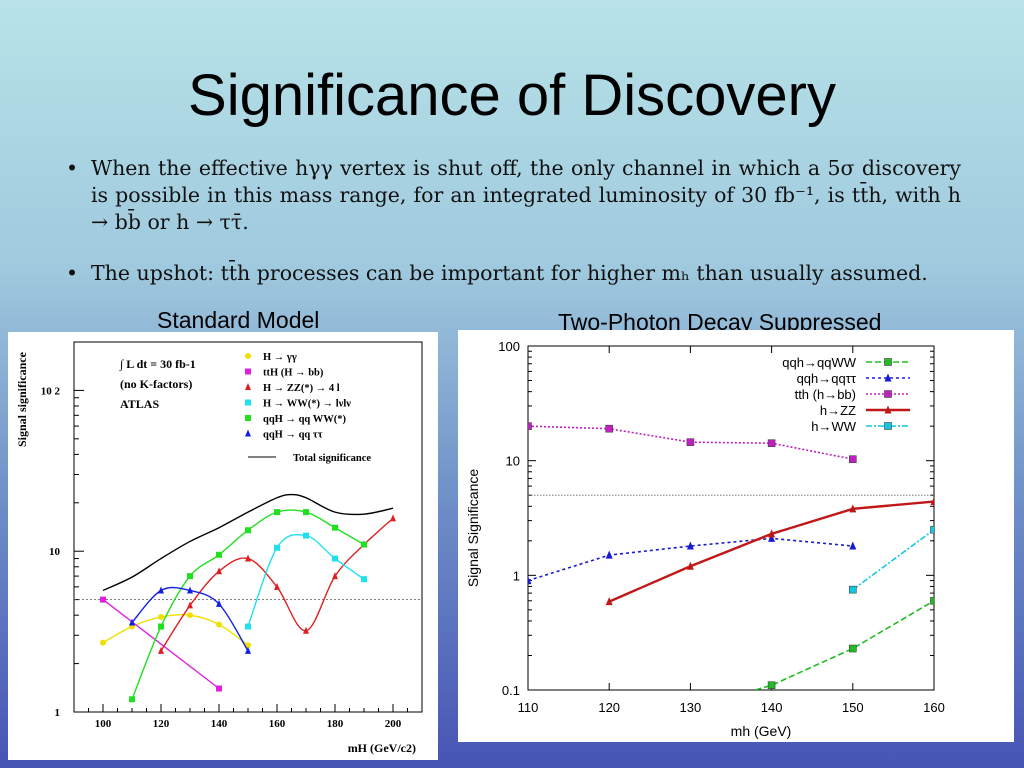 The height and width of the screenshot is (768, 1024). Describe the element at coordinates (853, 707) in the screenshot. I see `x-tick-label: 150` at that location.